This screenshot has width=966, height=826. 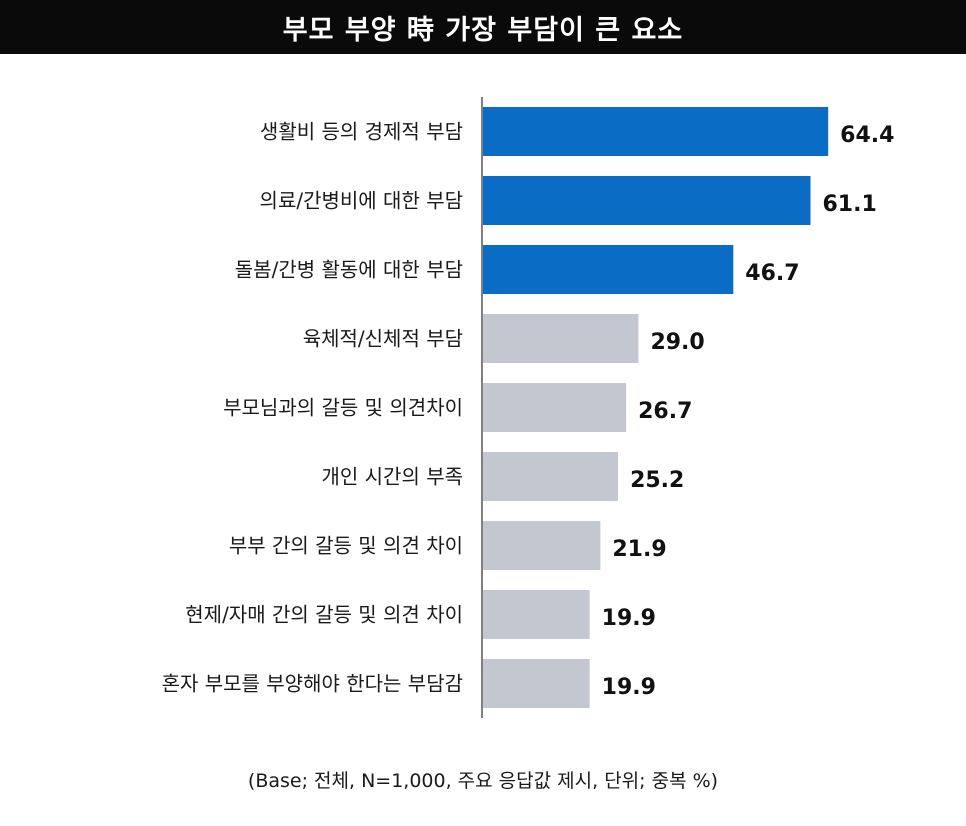 What do you see at coordinates (849, 204) in the screenshot?
I see `value-label: 61.1` at bounding box center [849, 204].